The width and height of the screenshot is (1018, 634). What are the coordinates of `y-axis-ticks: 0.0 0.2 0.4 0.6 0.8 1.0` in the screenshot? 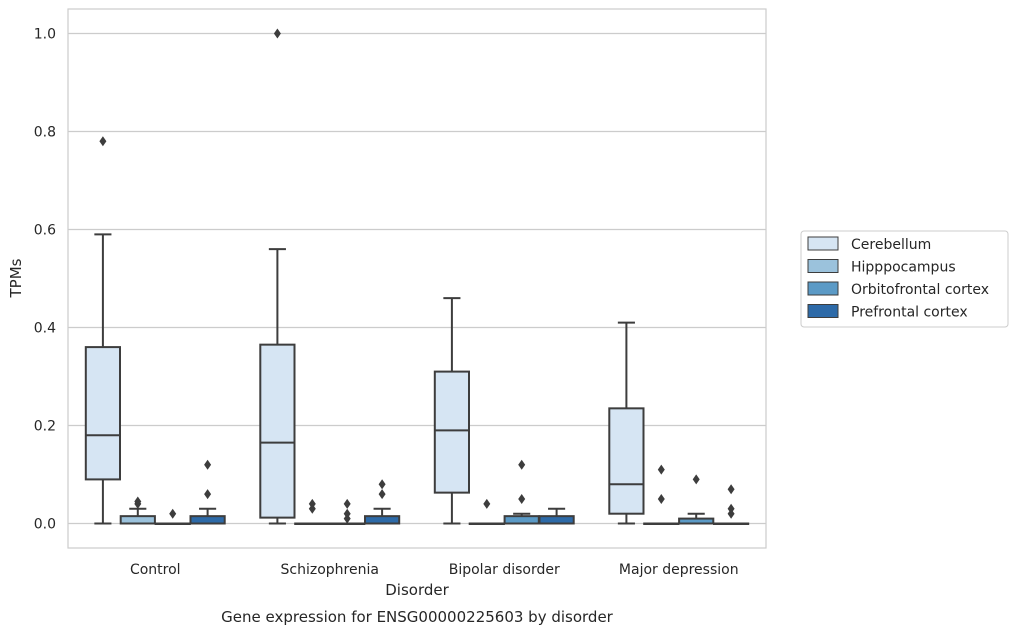 It's located at (45, 280).